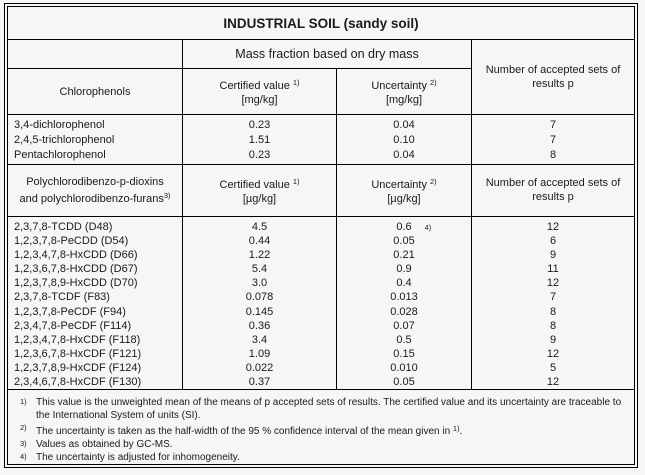  Describe the element at coordinates (259, 297) in the screenshot. I see `certified-value: 0.078` at that location.